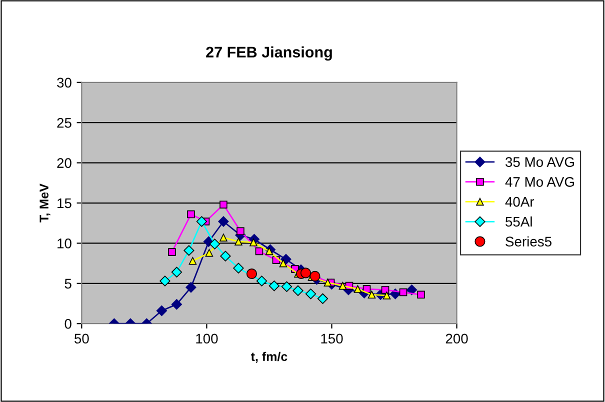 The width and height of the screenshot is (605, 402). What do you see at coordinates (64, 163) in the screenshot?
I see `y-tick-label: 20` at bounding box center [64, 163].